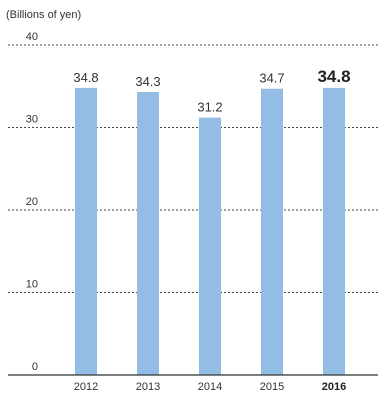  I want to click on x-tick-label-2014: 2014, so click(210, 387).